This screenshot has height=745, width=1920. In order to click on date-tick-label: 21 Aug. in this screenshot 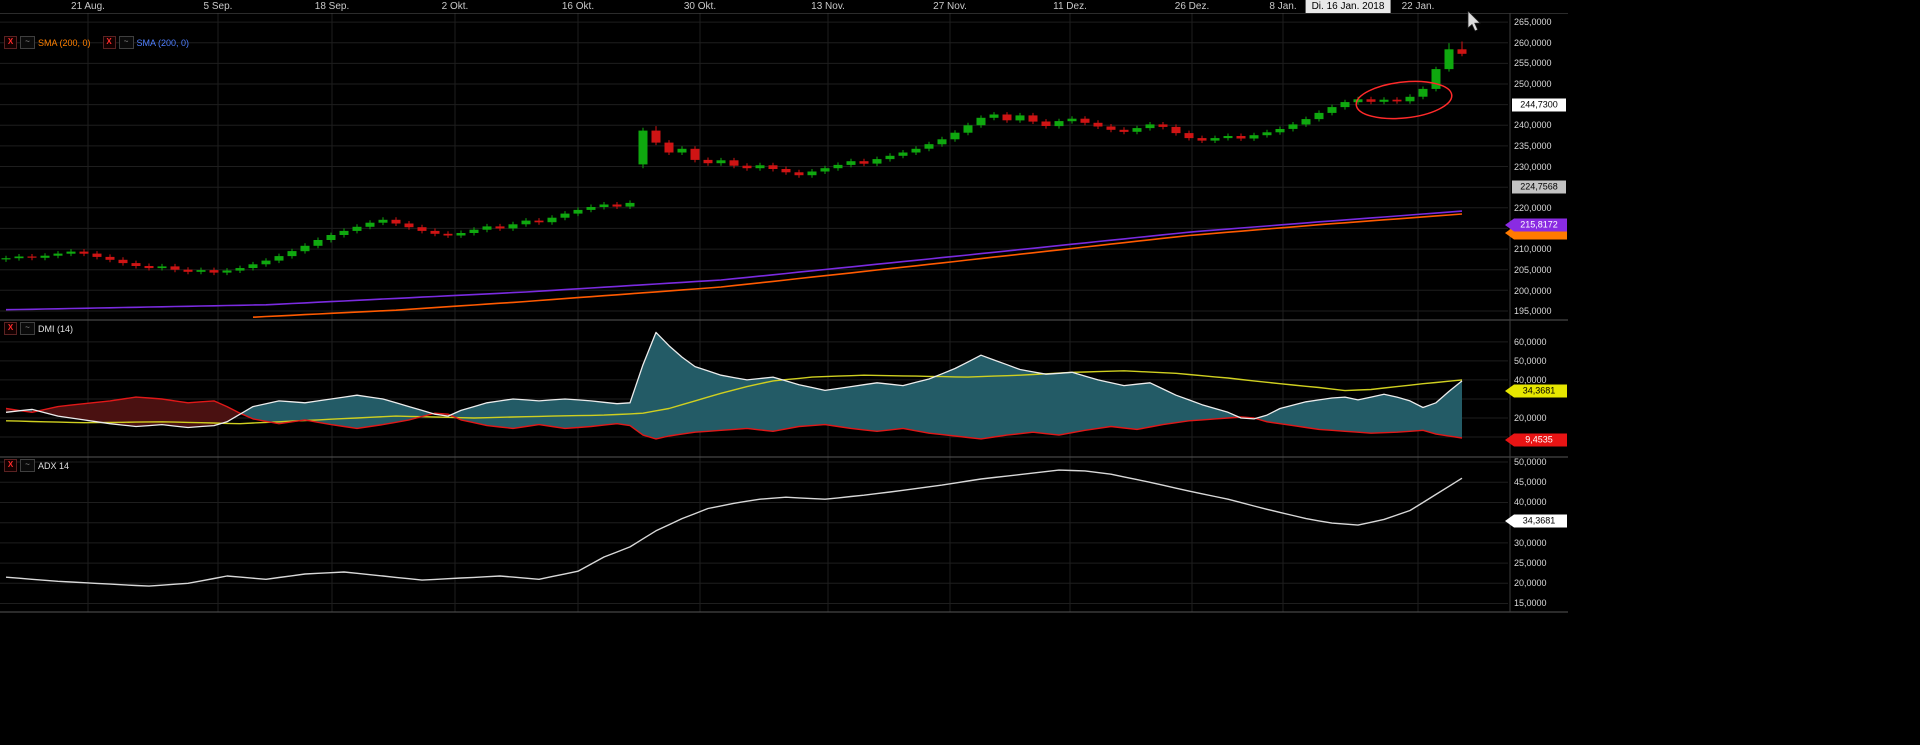, I will do `click(88, 6)`.